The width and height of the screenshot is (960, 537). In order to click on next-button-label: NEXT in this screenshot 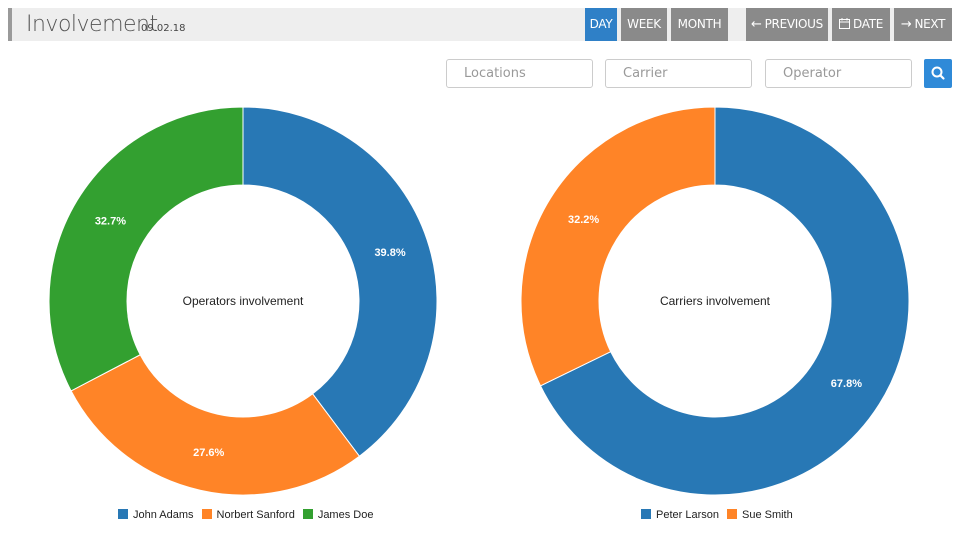, I will do `click(930, 24)`.